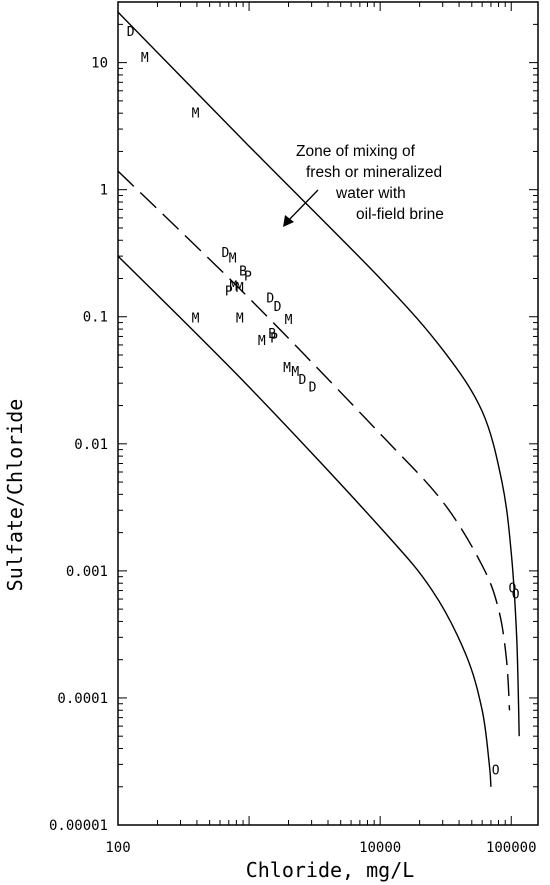  Describe the element at coordinates (370, 193) in the screenshot. I see `annotation-line-3: water with` at that location.